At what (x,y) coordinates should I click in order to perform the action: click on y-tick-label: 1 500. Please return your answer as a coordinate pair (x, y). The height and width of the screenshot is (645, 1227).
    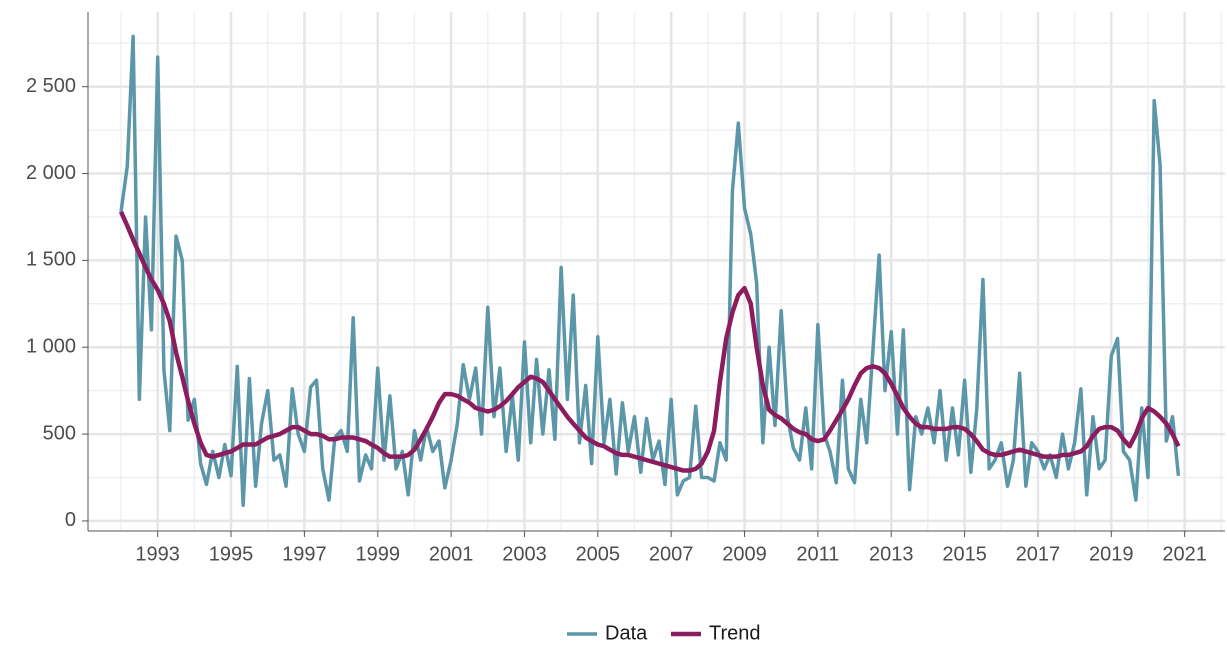
    Looking at the image, I should click on (51, 260).